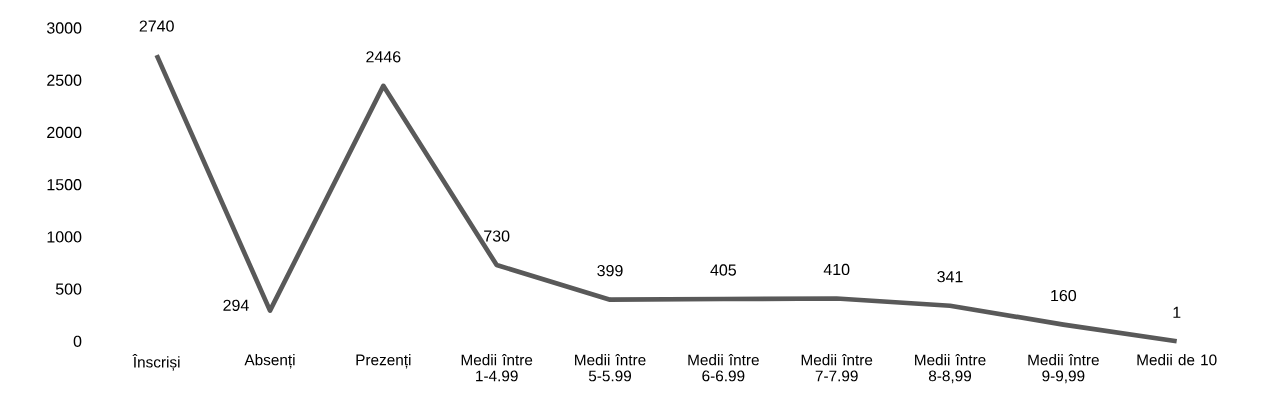 The width and height of the screenshot is (1281, 404). What do you see at coordinates (269, 361) in the screenshot?
I see `x-tick-label: Absenți` at bounding box center [269, 361].